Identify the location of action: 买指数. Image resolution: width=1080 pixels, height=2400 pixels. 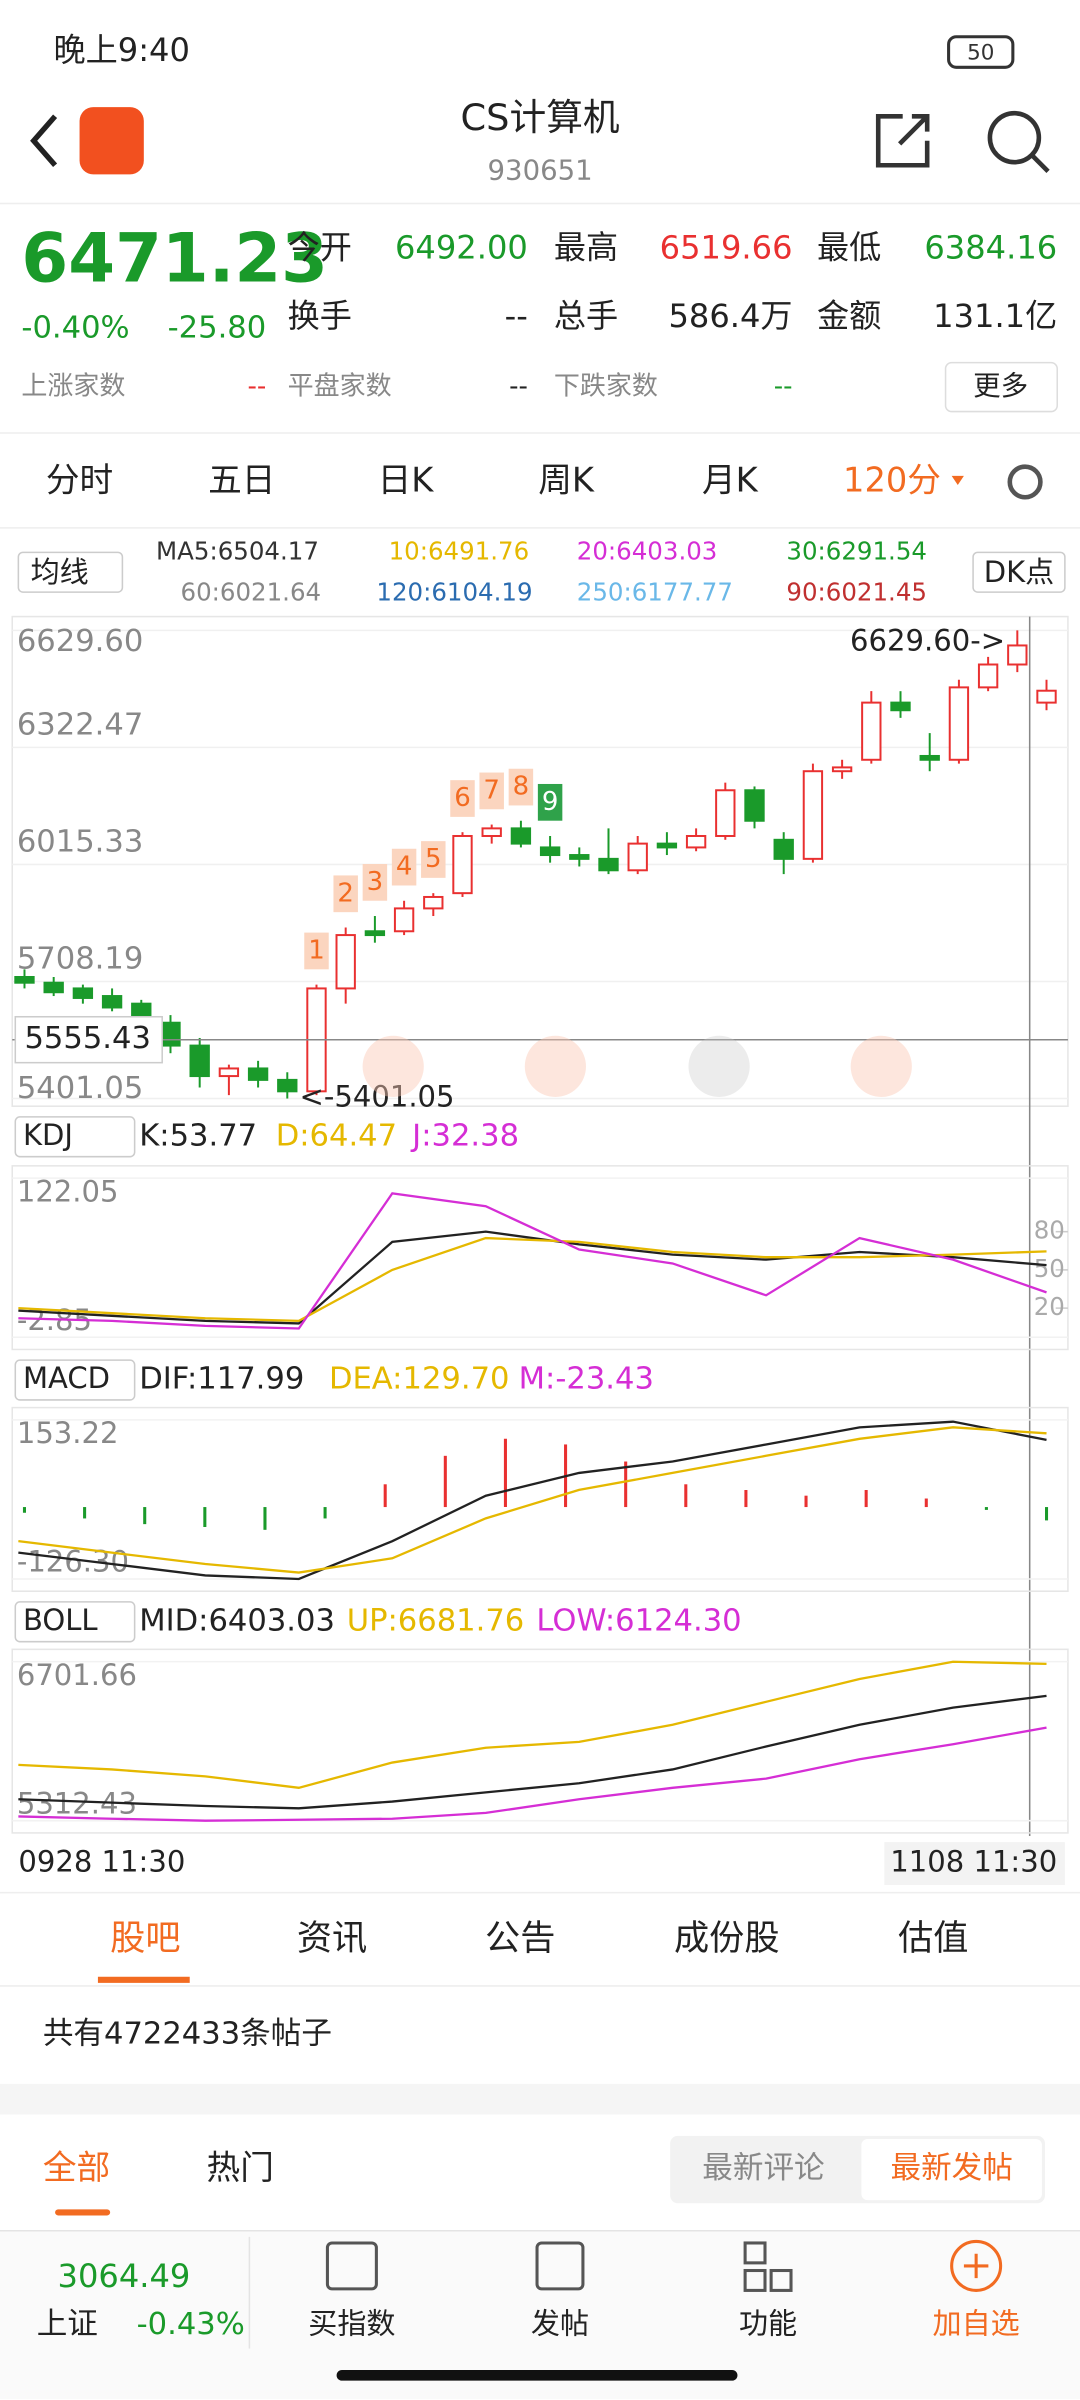
(351, 2324).